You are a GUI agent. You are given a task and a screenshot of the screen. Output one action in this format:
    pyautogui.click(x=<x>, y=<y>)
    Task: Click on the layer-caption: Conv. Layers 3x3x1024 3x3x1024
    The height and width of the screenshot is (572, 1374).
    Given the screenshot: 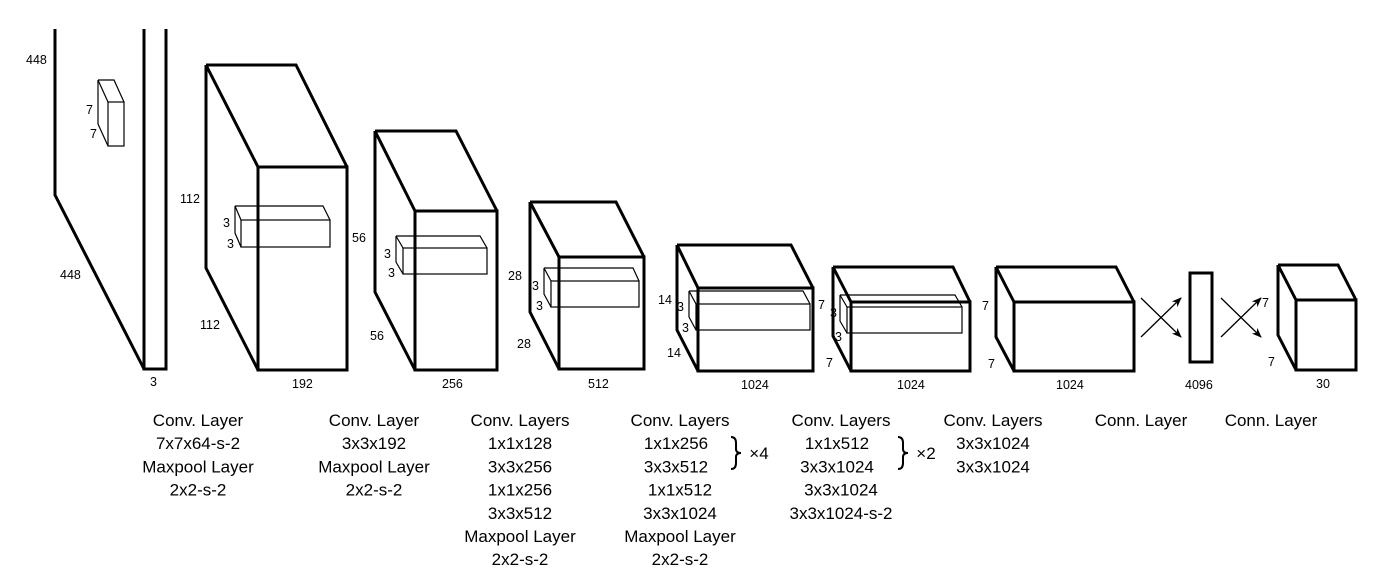 What is the action you would take?
    pyautogui.click(x=993, y=443)
    